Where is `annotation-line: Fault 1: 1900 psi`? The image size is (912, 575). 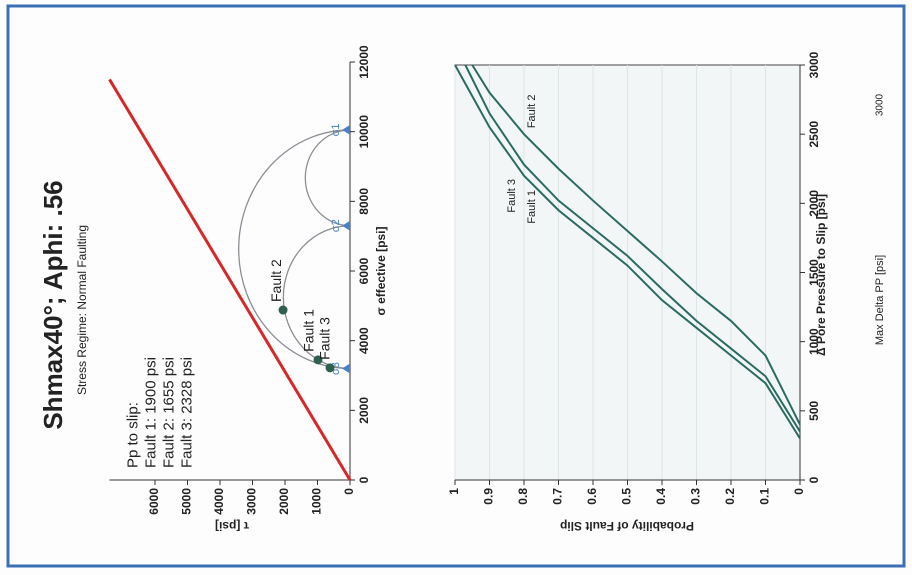
annotation-line: Fault 1: 1900 psi is located at coordinates (150, 412).